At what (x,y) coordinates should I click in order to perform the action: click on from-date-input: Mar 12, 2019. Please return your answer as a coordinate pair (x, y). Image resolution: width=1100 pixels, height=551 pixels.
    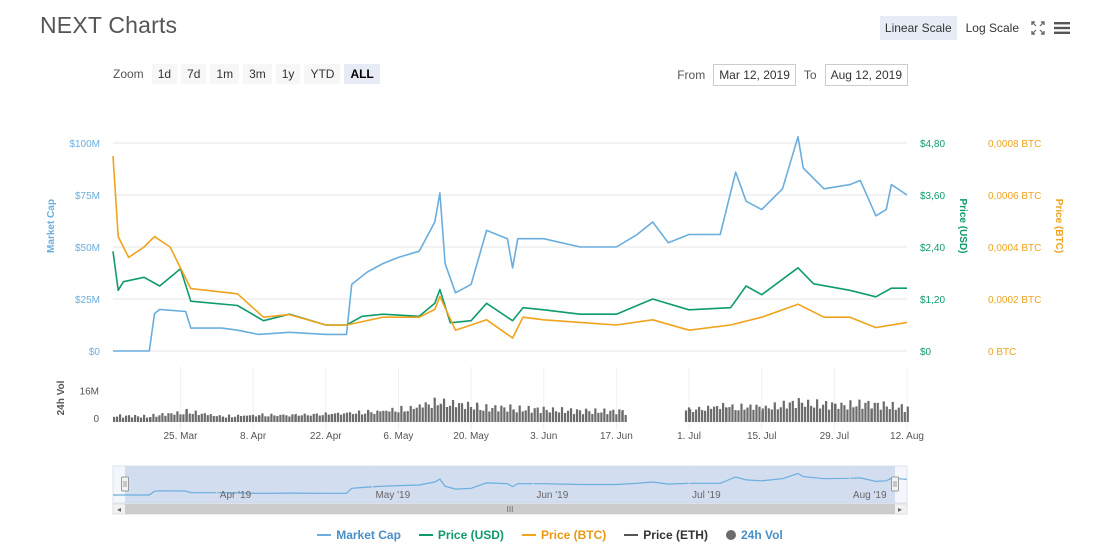
    Looking at the image, I should click on (754, 75).